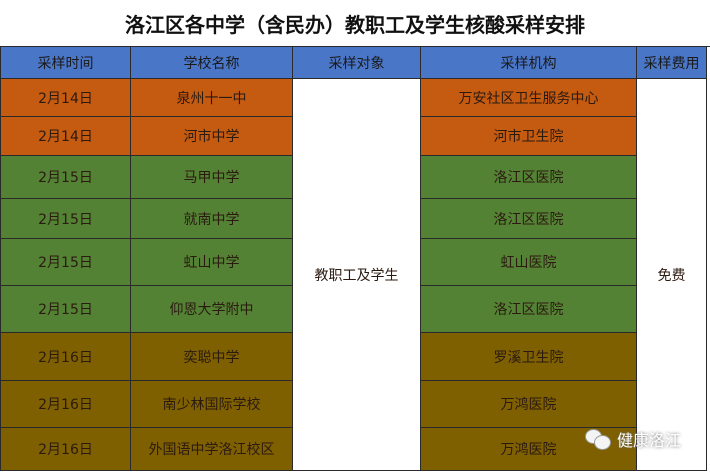  I want to click on watermark-text: 健康洛江, so click(649, 440).